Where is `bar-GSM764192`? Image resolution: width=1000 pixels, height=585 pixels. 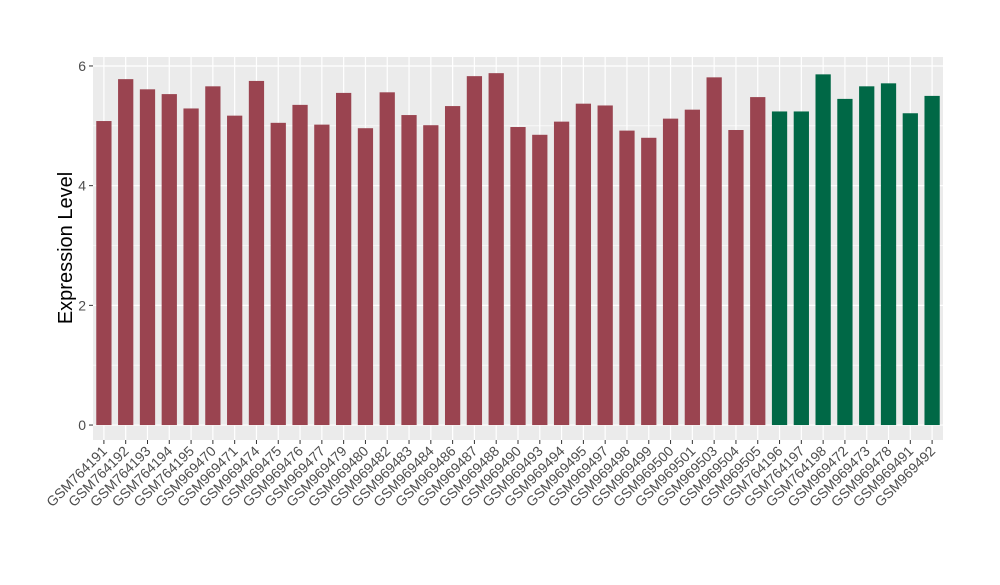
bar-GSM764192 is located at coordinates (126, 252).